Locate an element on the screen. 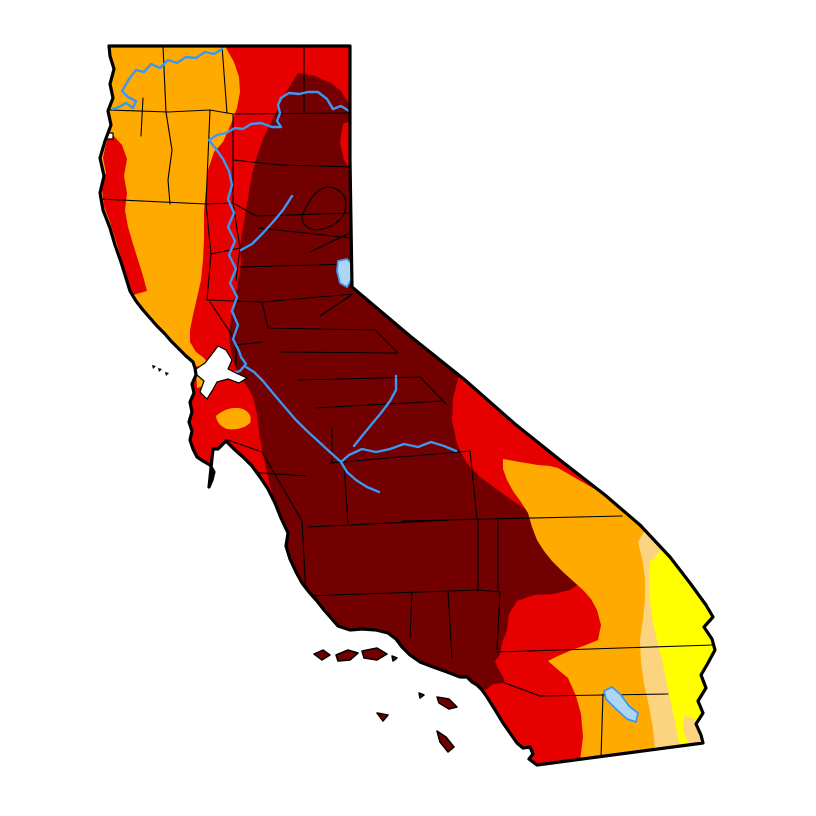  bays is located at coordinates (177, 266).